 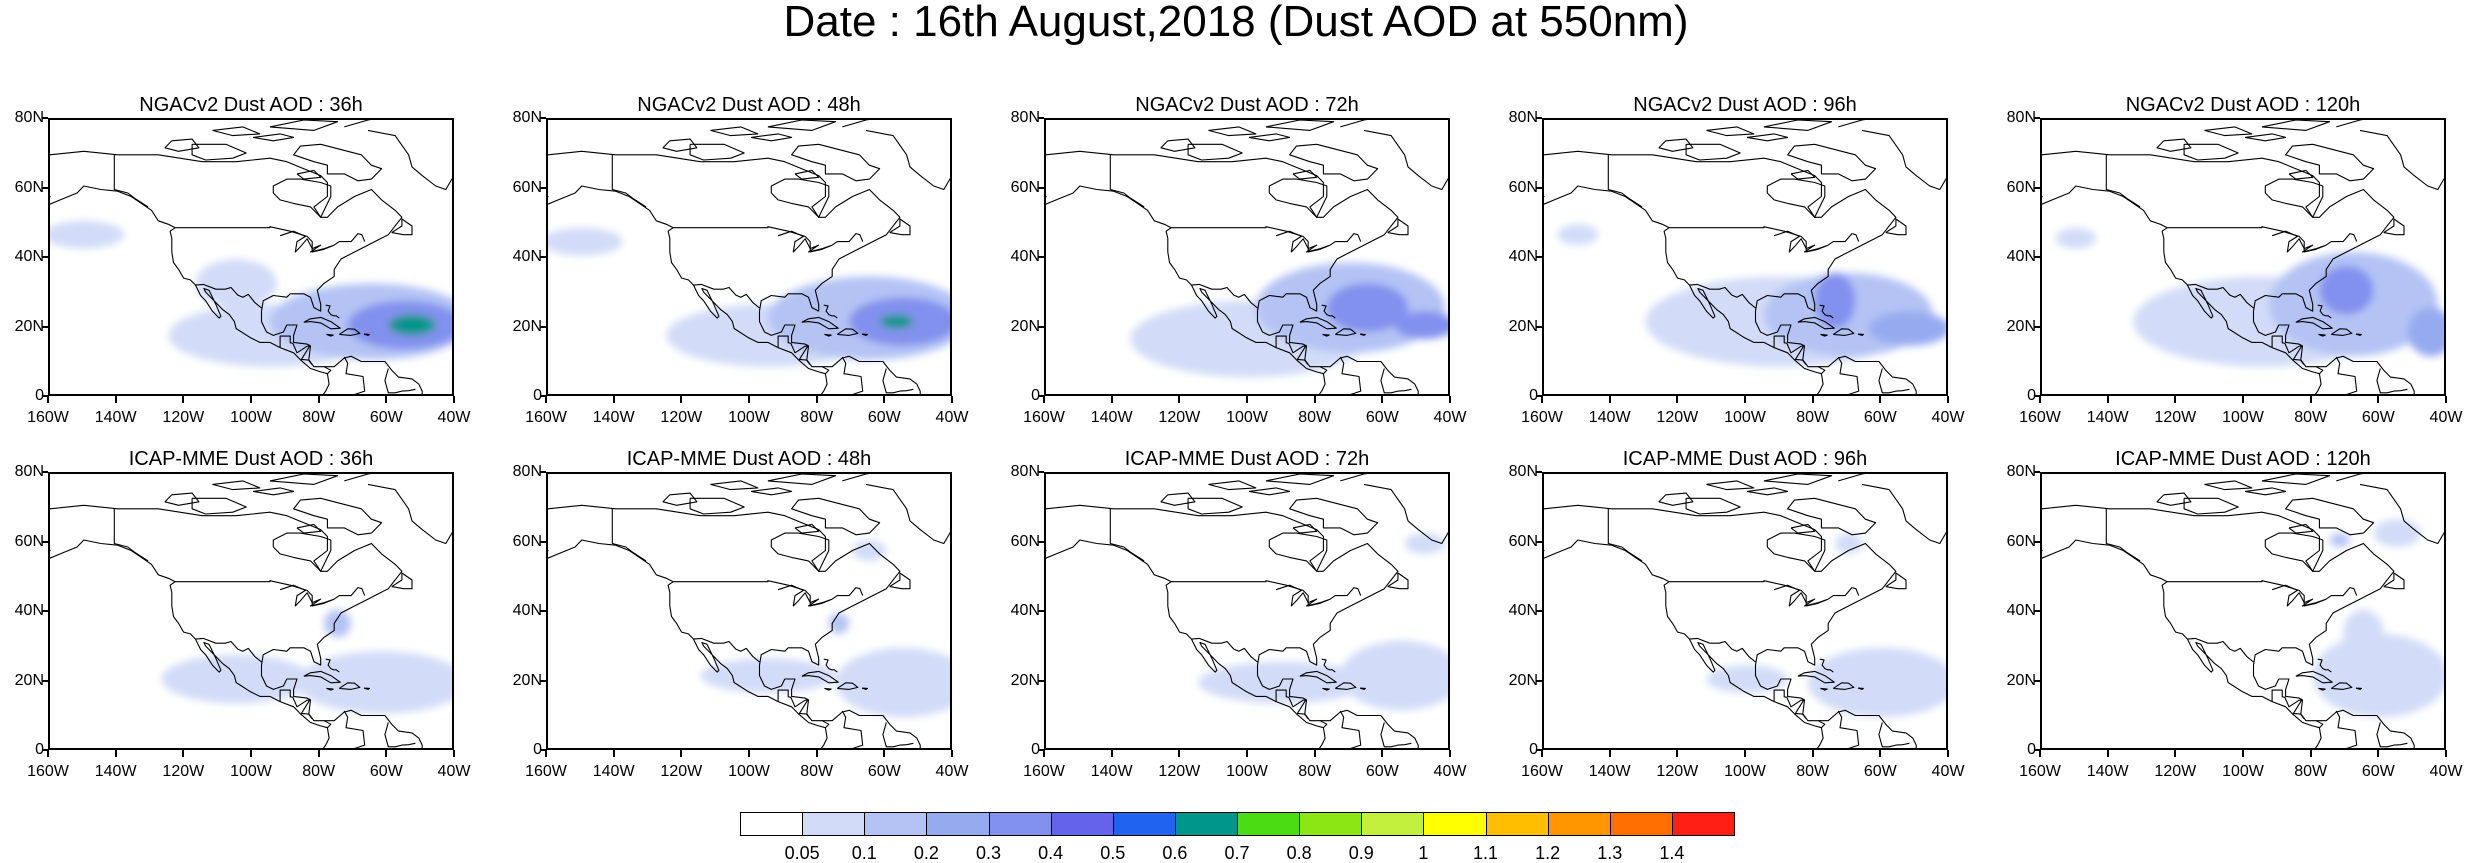 What do you see at coordinates (2330, 162) in the screenshot?
I see `coastline-baffin` at bounding box center [2330, 162].